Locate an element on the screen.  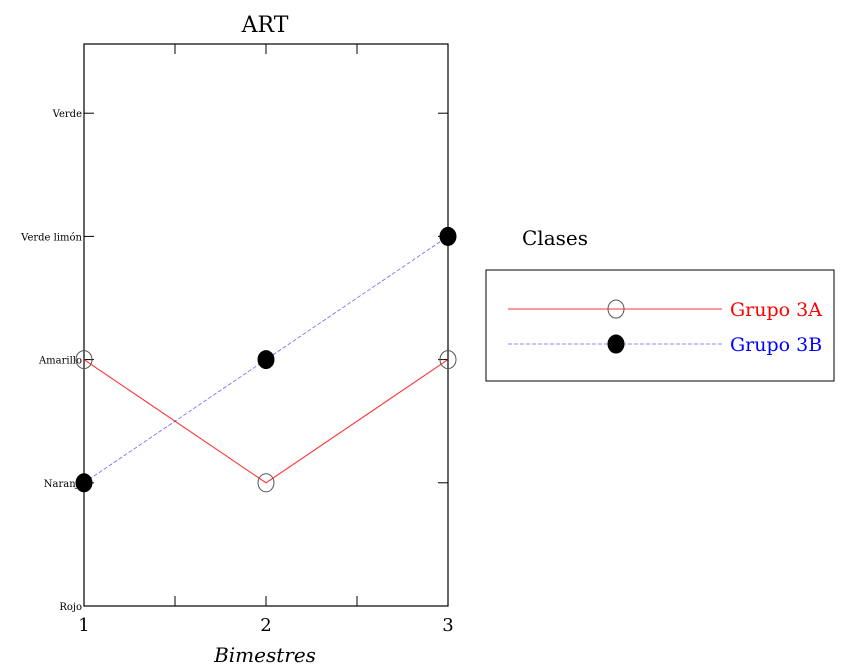
chart-title: ART is located at coordinates (265, 25).